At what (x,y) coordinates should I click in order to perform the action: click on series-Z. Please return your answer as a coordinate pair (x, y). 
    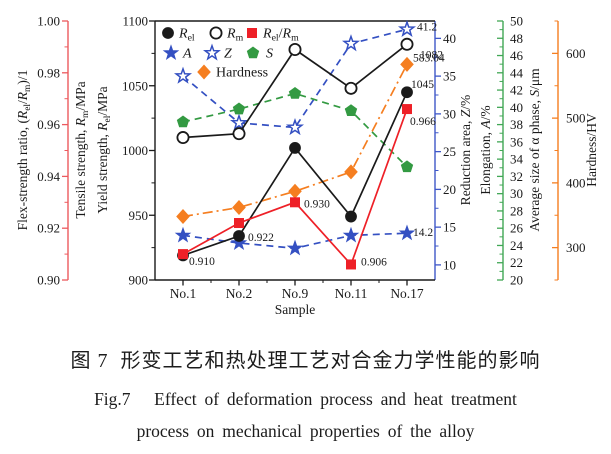
    Looking at the image, I should click on (295, 77).